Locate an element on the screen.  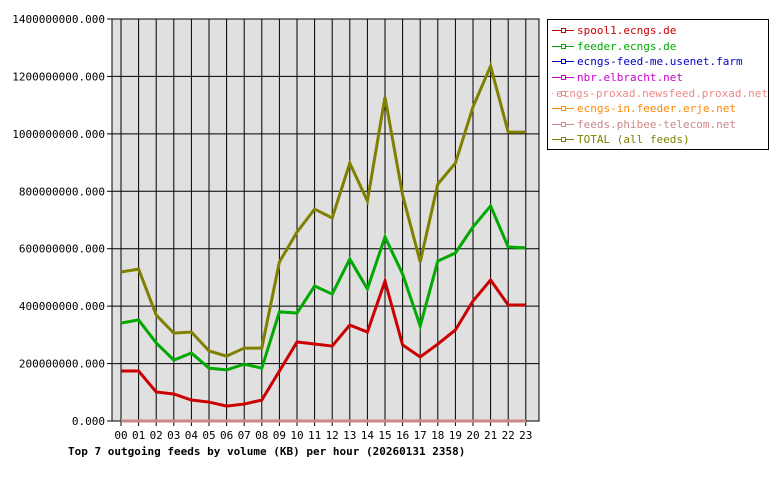
x-tick-label: 05 is located at coordinates (208, 435).